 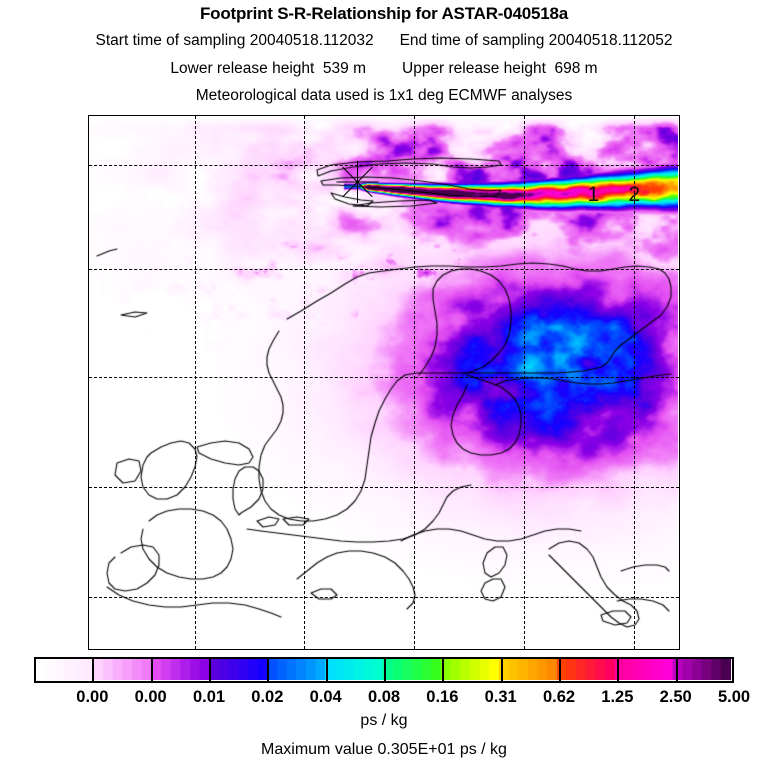 What do you see at coordinates (209, 697) in the screenshot?
I see `colorbar-tick-label: 0.01` at bounding box center [209, 697].